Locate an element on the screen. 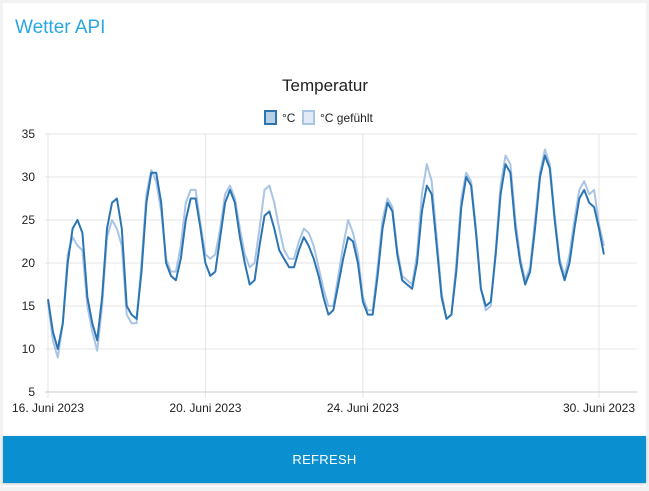 The image size is (649, 491). x-tick-label: 30. Juni 2023 is located at coordinates (599, 408).